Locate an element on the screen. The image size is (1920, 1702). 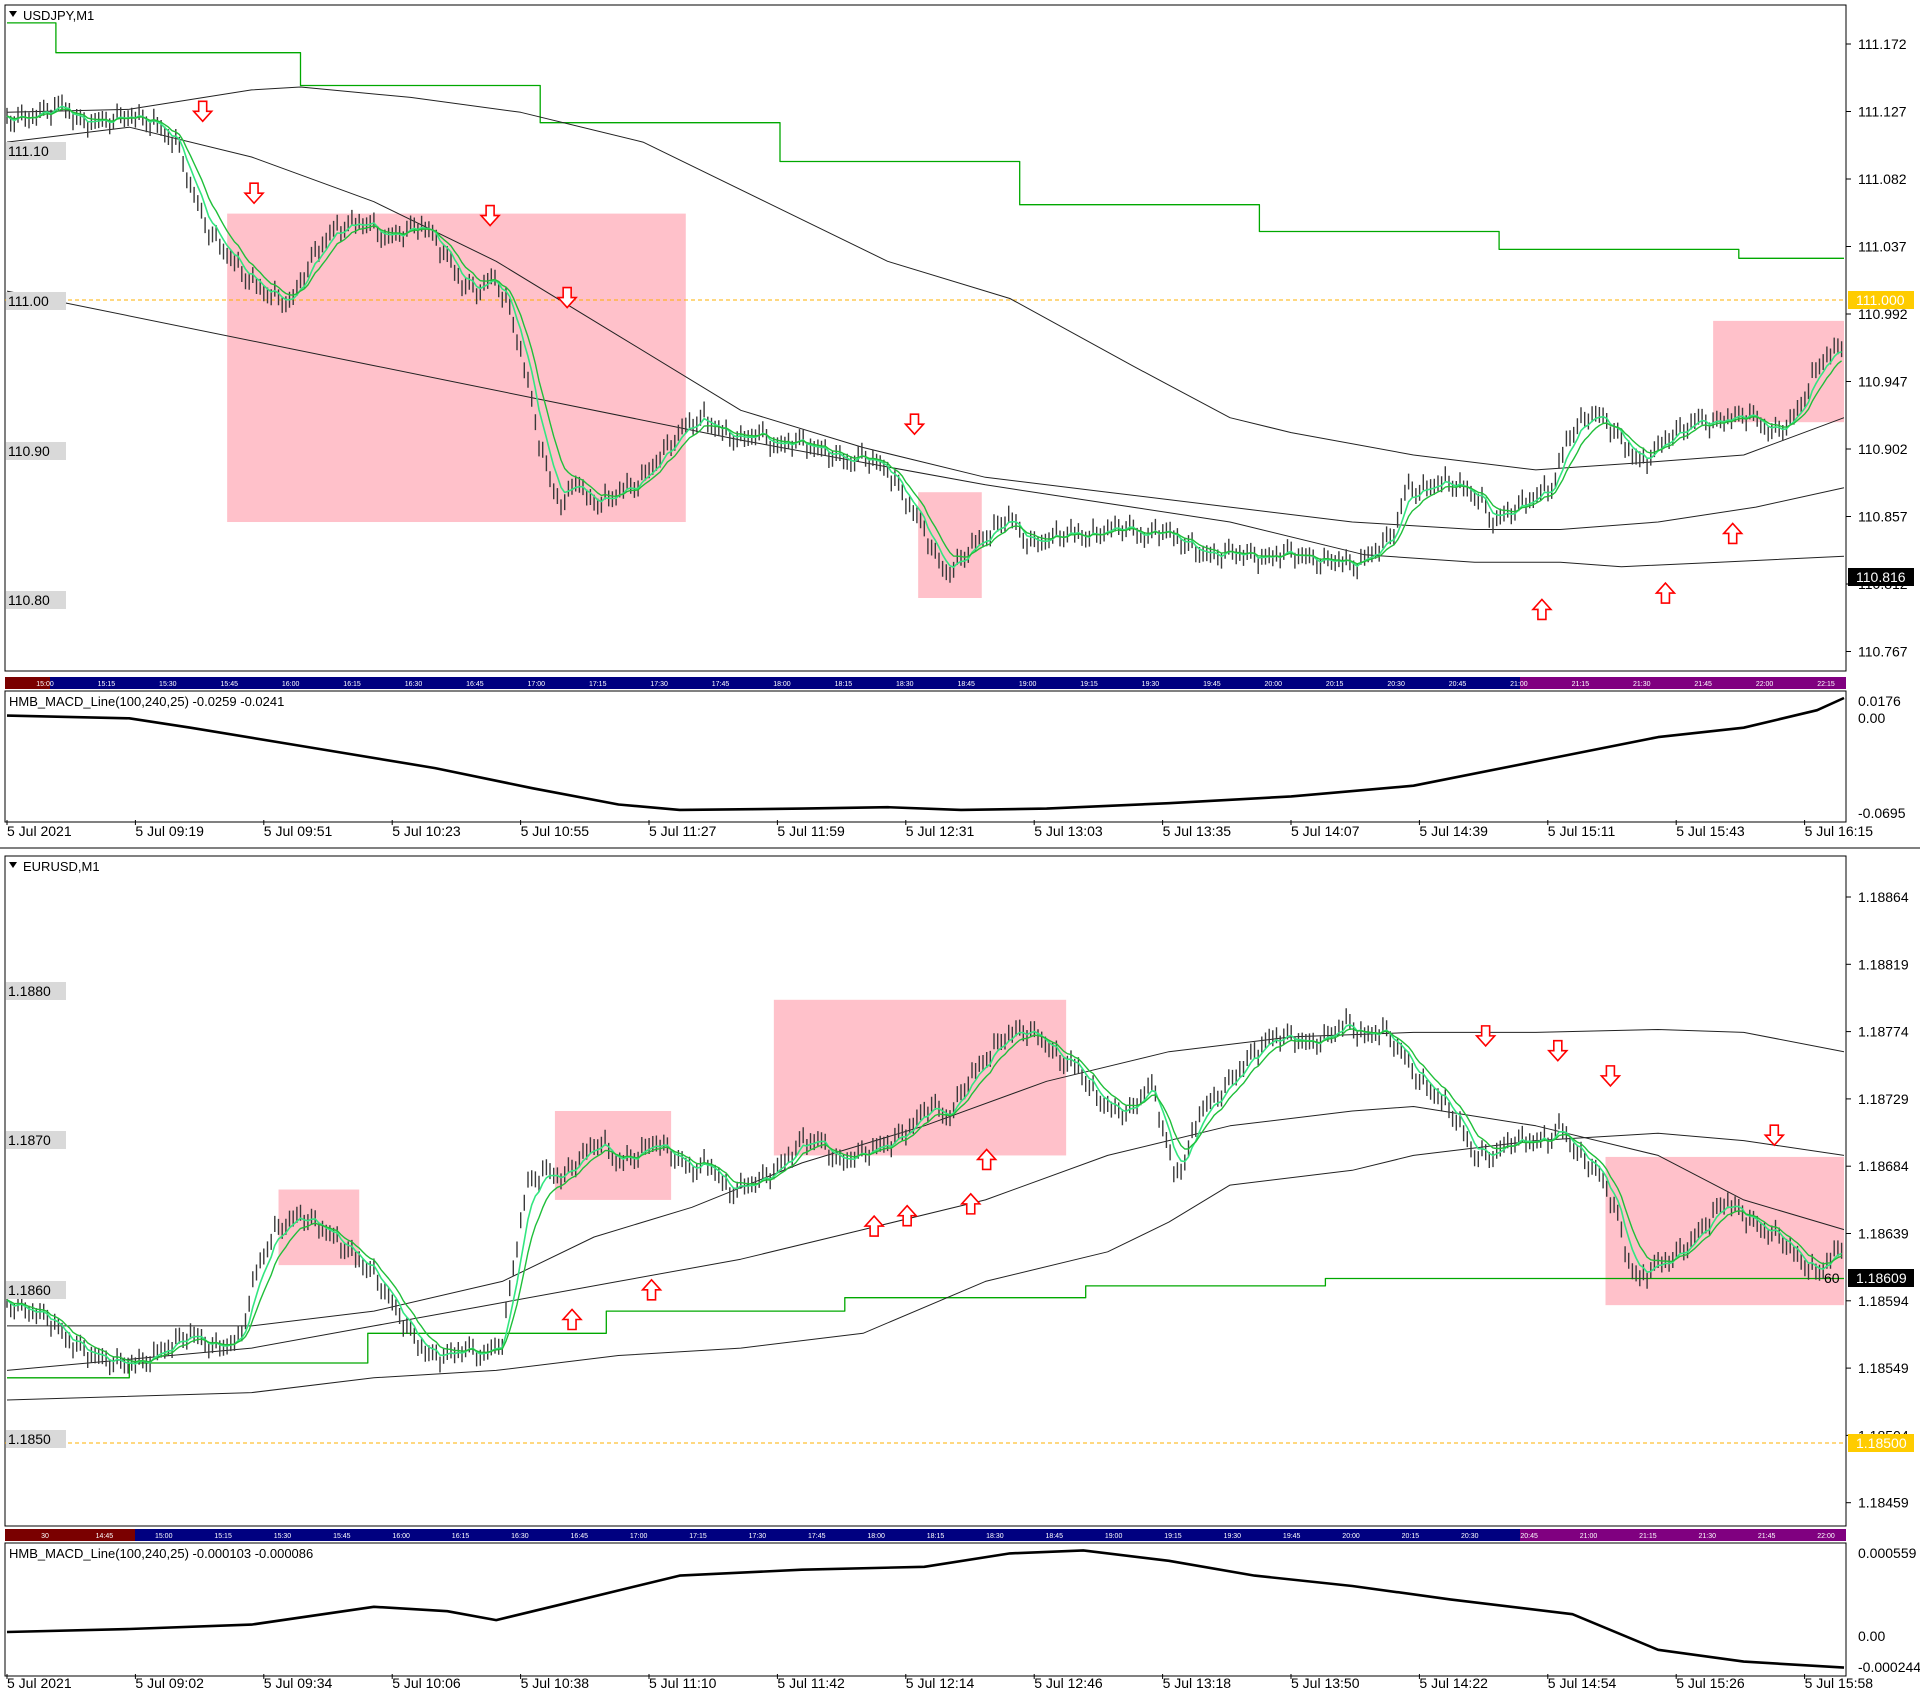
session-time-label: 17:45 is located at coordinates (721, 684).